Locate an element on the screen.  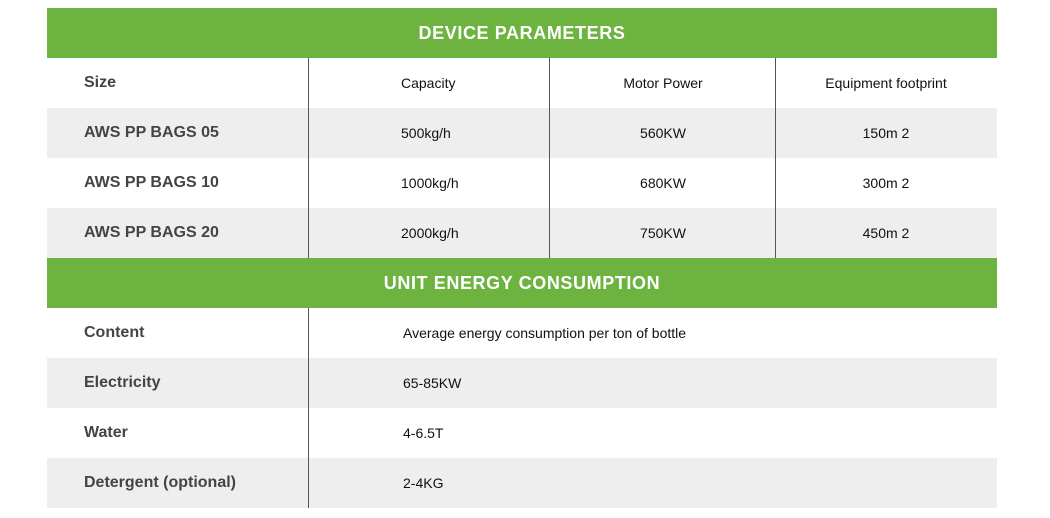
table-row: Water 4-6.5T is located at coordinates (522, 433).